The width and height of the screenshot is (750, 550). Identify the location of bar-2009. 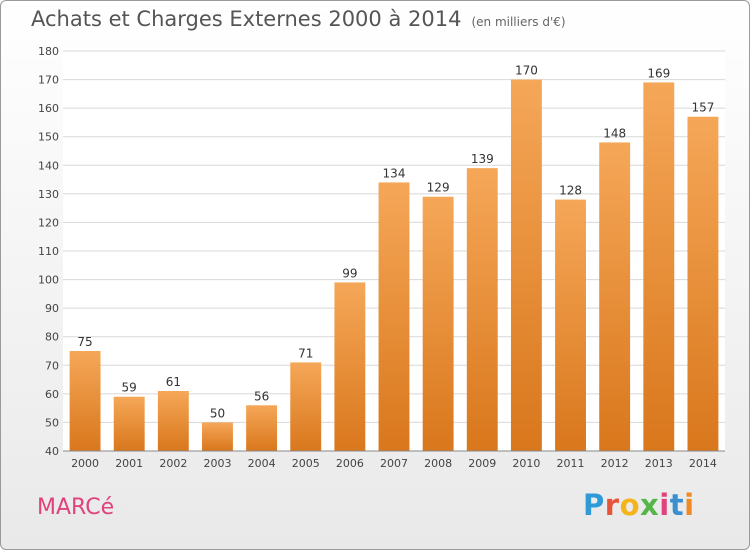
(482, 309).